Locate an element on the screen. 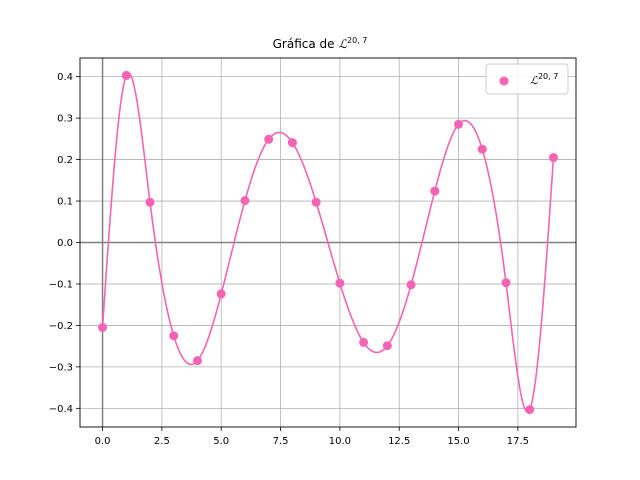 The image size is (640, 480). legend: ℒ20, 7 is located at coordinates (527, 79).